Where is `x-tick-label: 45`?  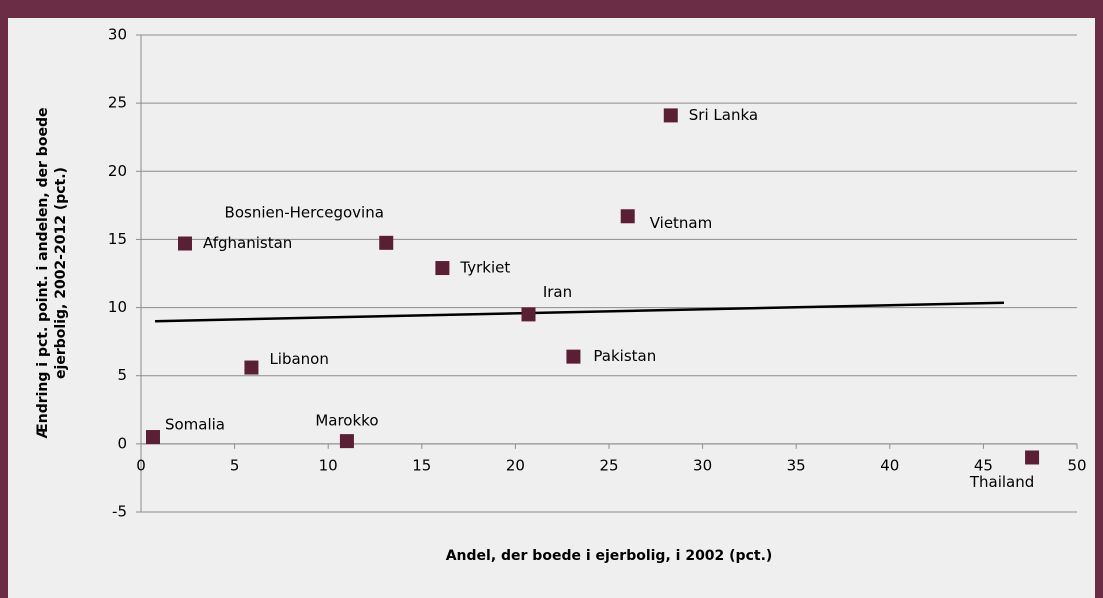
x-tick-label: 45 is located at coordinates (983, 465).